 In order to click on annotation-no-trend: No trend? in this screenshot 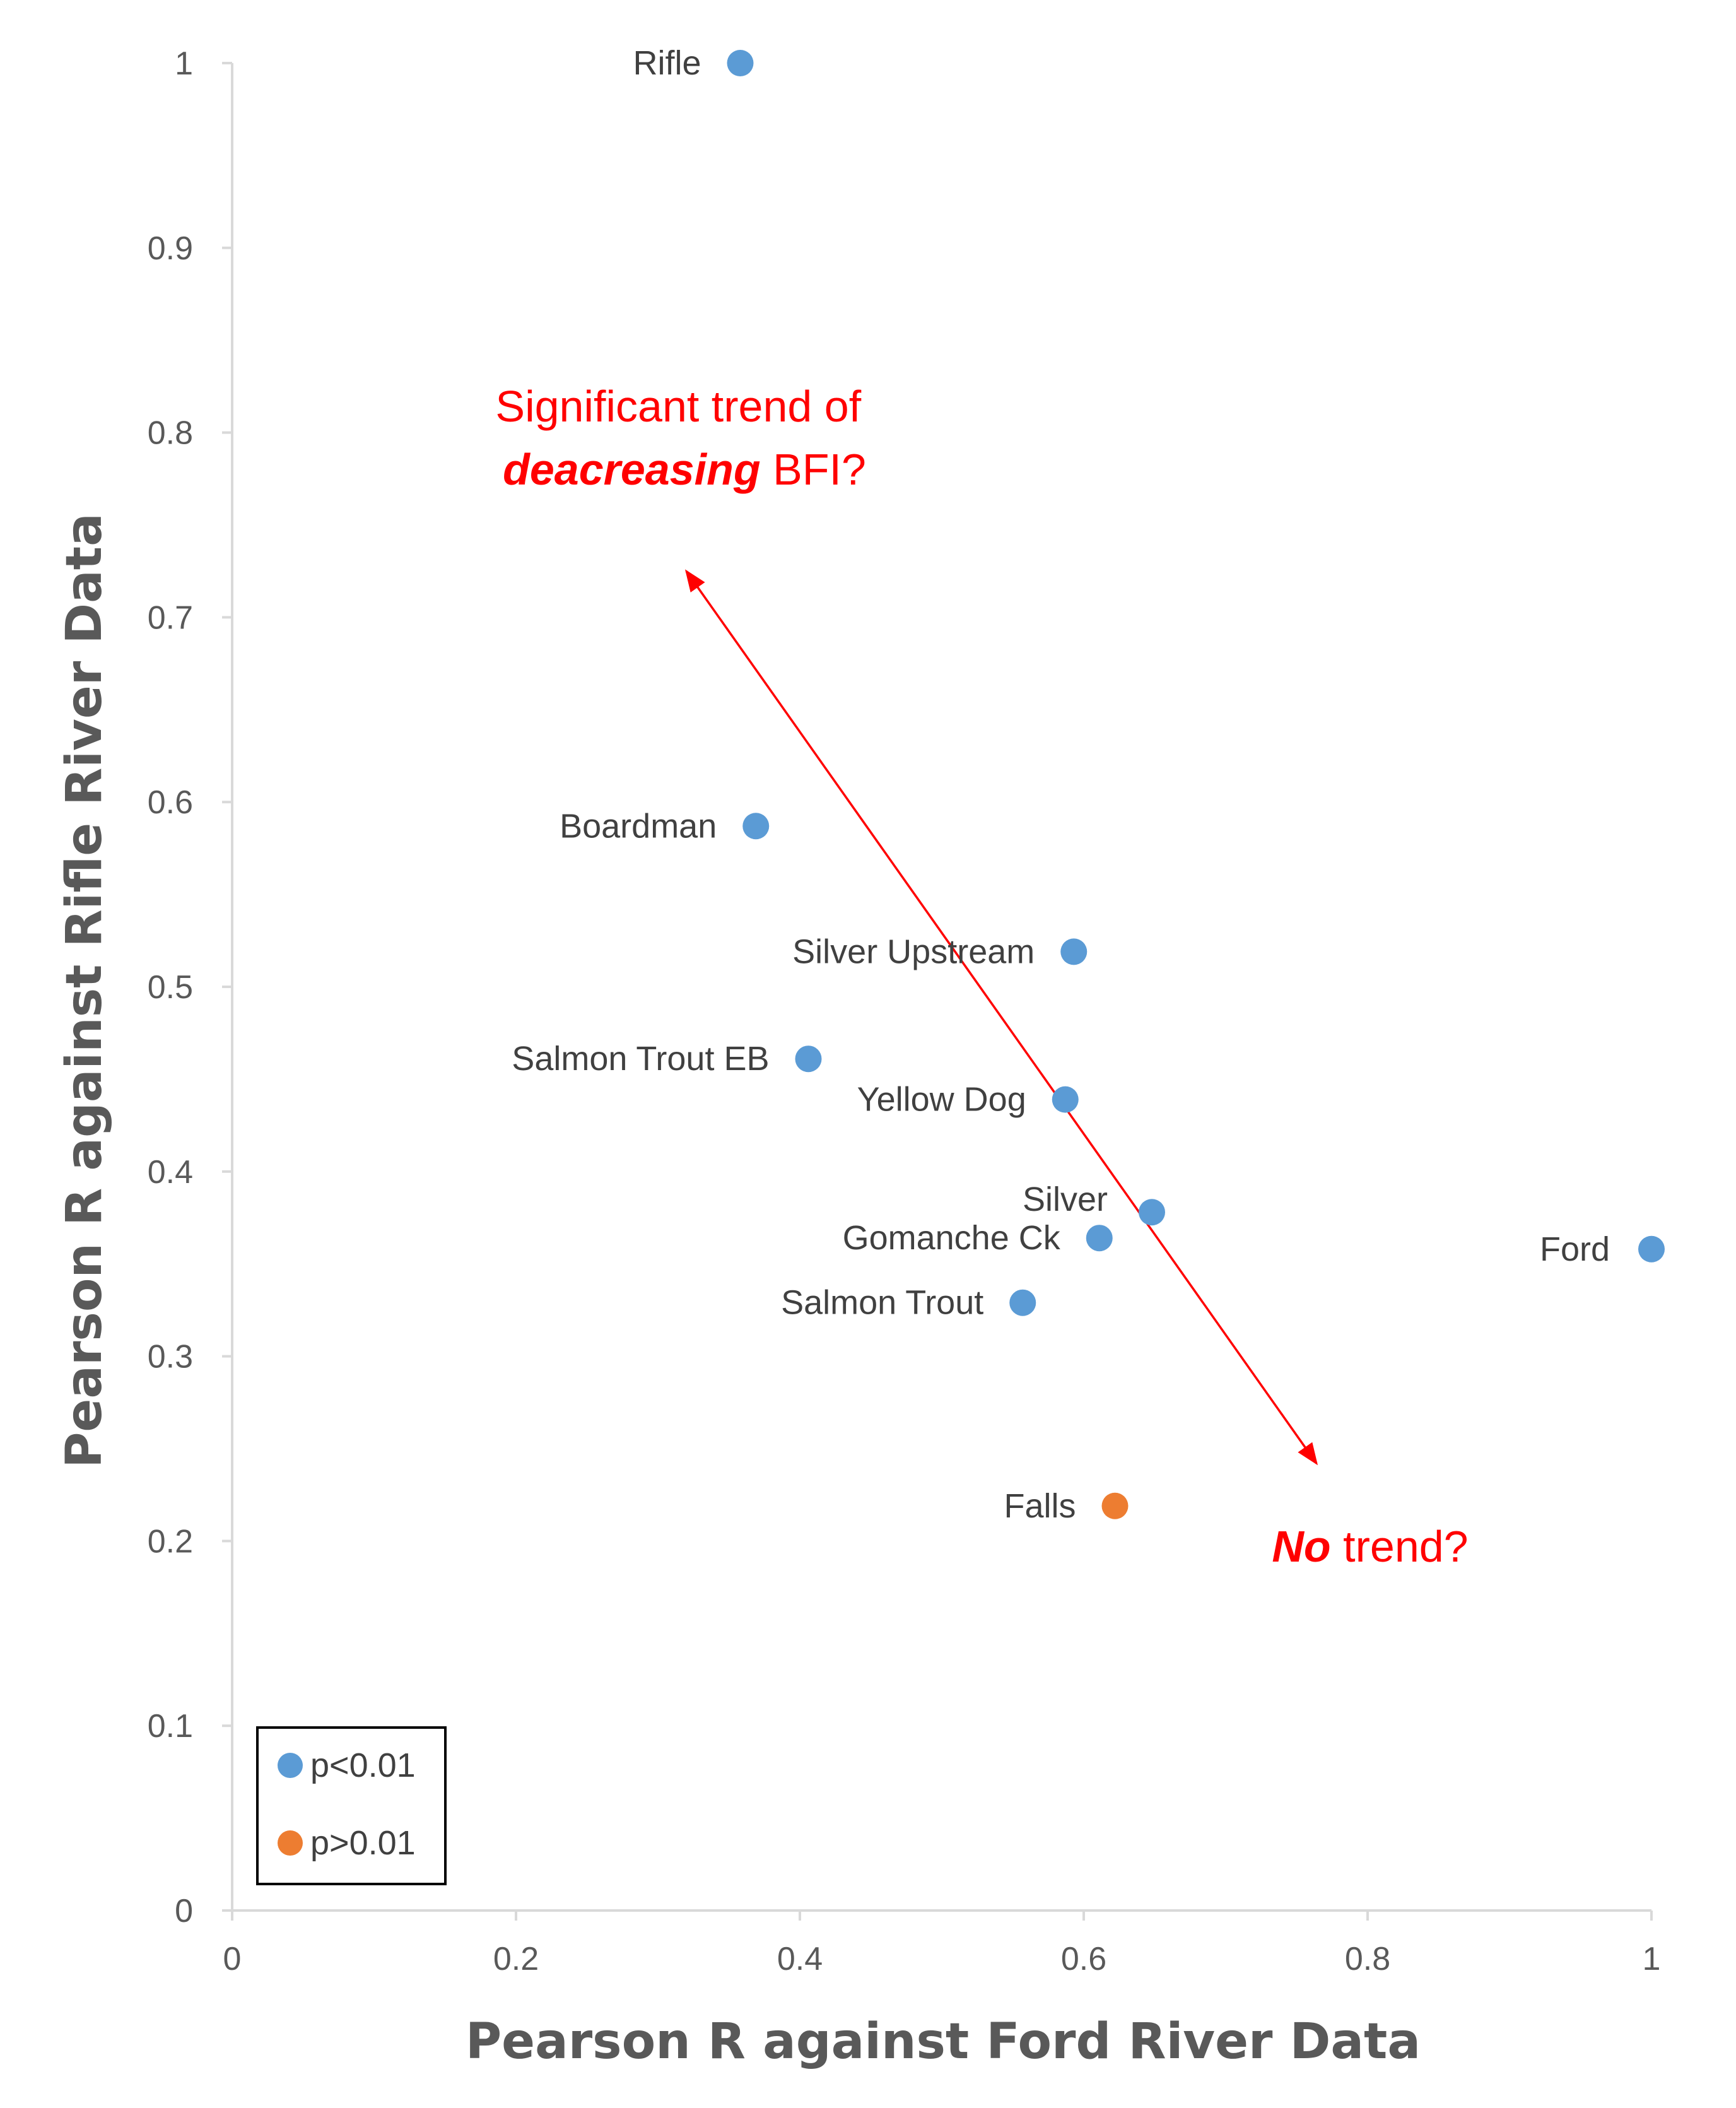, I will do `click(1370, 1547)`.